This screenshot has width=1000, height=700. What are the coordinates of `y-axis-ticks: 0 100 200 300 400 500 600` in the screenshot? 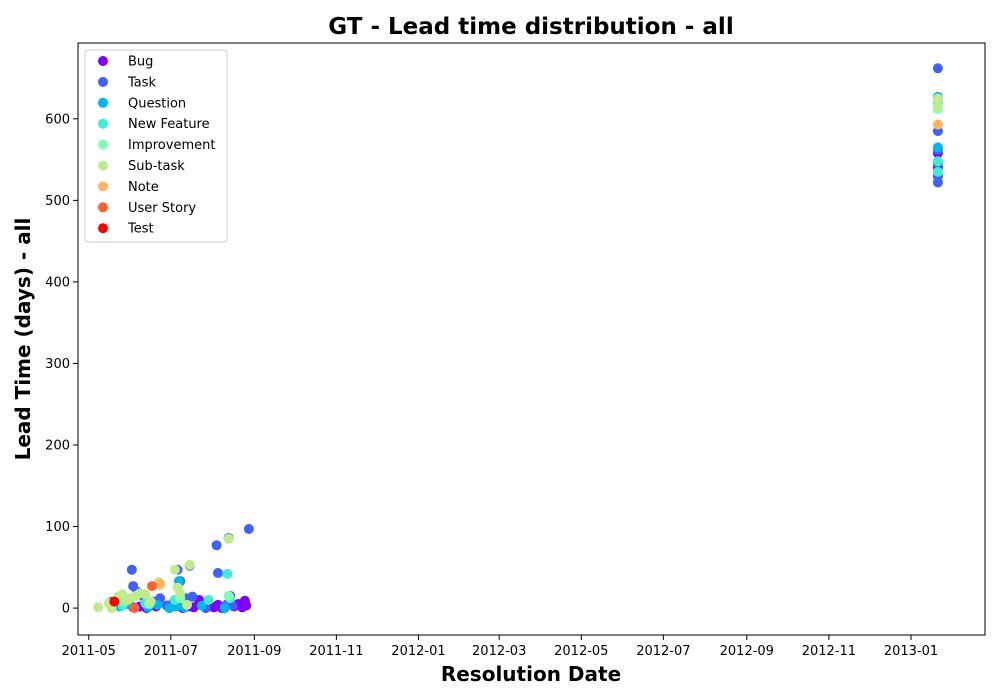 It's located at (61, 364).